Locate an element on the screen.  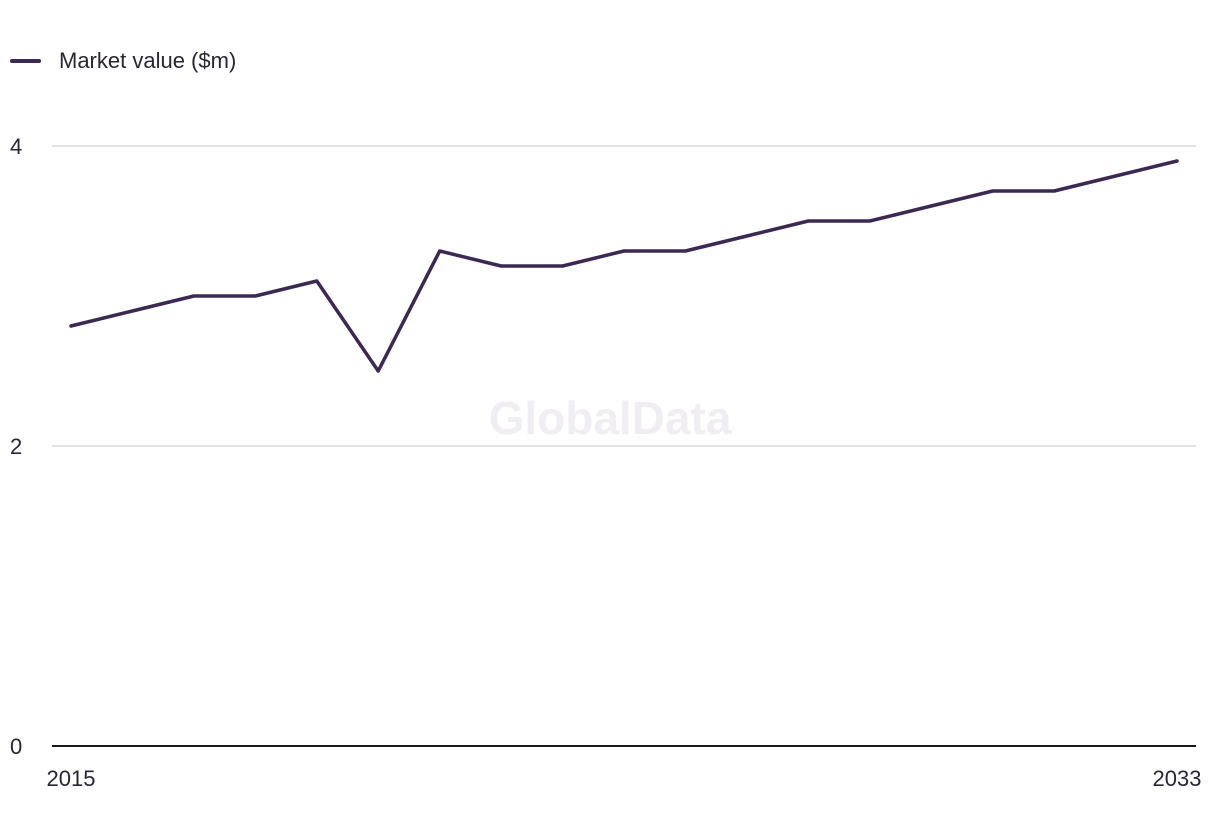
legend-swatch is located at coordinates (25, 61).